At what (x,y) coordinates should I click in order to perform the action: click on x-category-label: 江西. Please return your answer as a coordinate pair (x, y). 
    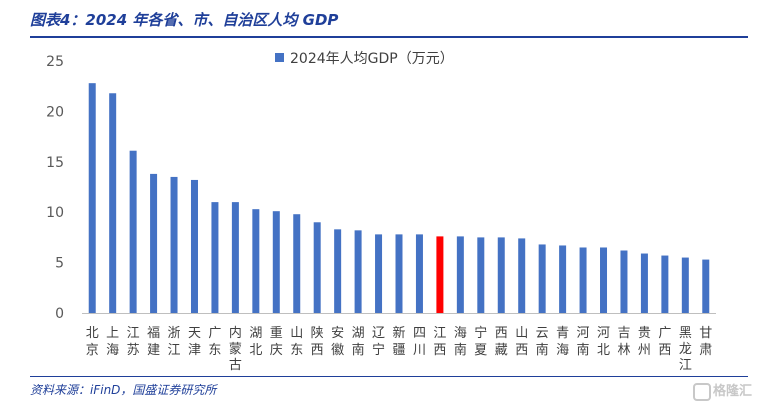
    Looking at the image, I should click on (439, 342).